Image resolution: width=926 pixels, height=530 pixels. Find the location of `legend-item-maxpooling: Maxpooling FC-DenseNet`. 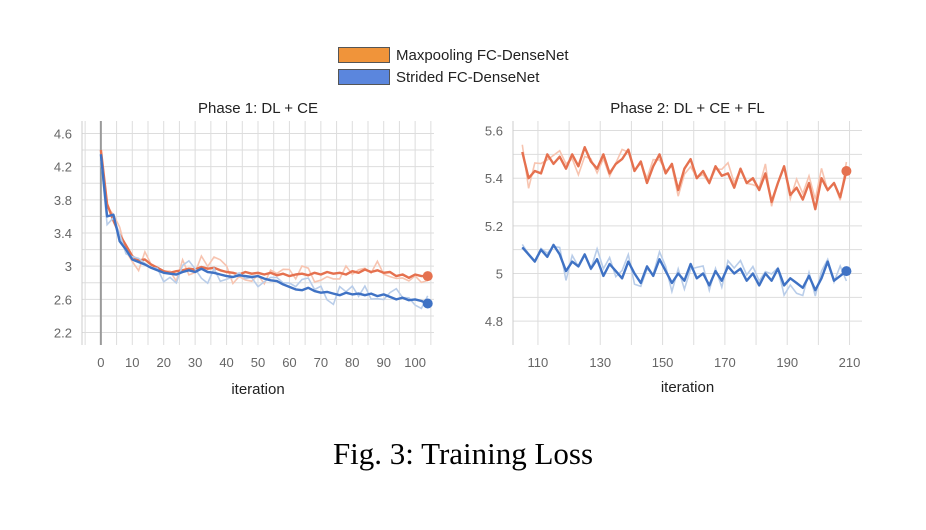

legend-item-maxpooling: Maxpooling FC-DenseNet is located at coordinates (453, 55).